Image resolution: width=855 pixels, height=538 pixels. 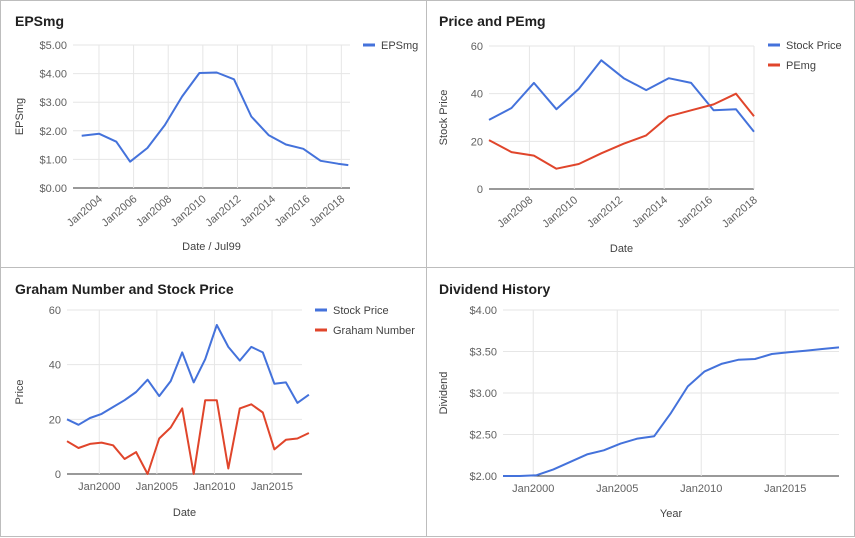 What do you see at coordinates (211, 247) in the screenshot?
I see `x-axis-label: Date / Jul99` at bounding box center [211, 247].